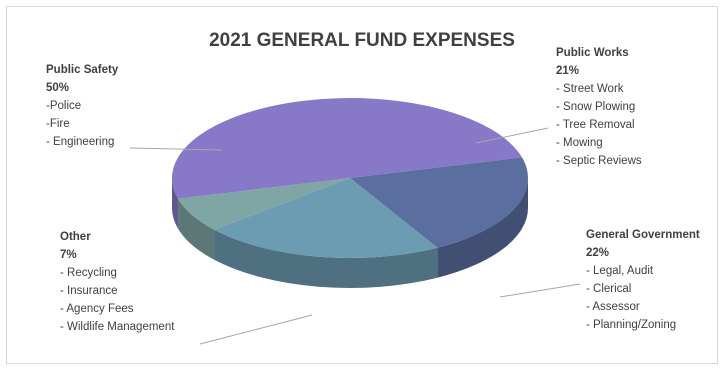 The width and height of the screenshot is (724, 370). I want to click on pie-slice-public_works, so click(439, 202).